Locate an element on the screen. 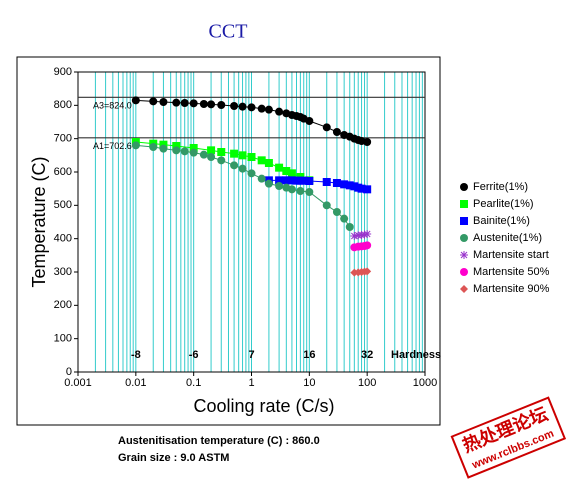 Image resolution: width=584 pixels, height=481 pixels. watermark-border is located at coordinates (508, 437).